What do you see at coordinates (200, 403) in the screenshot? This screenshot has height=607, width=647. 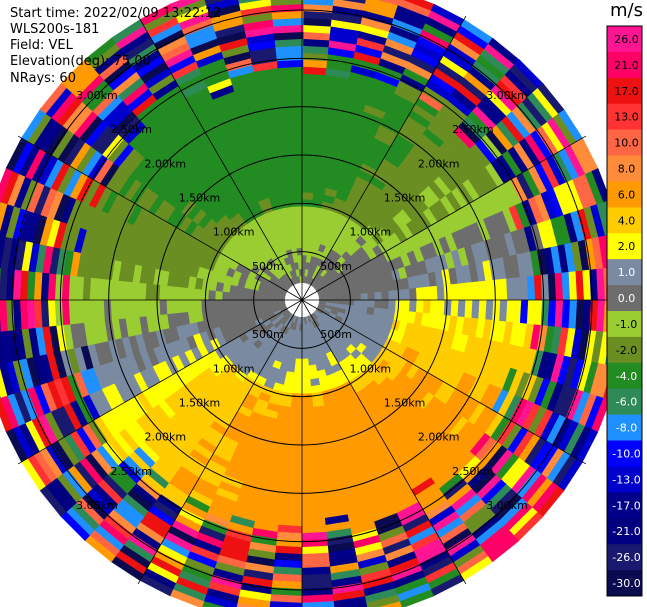 I see `range-ring-label: 1.50km` at bounding box center [200, 403].